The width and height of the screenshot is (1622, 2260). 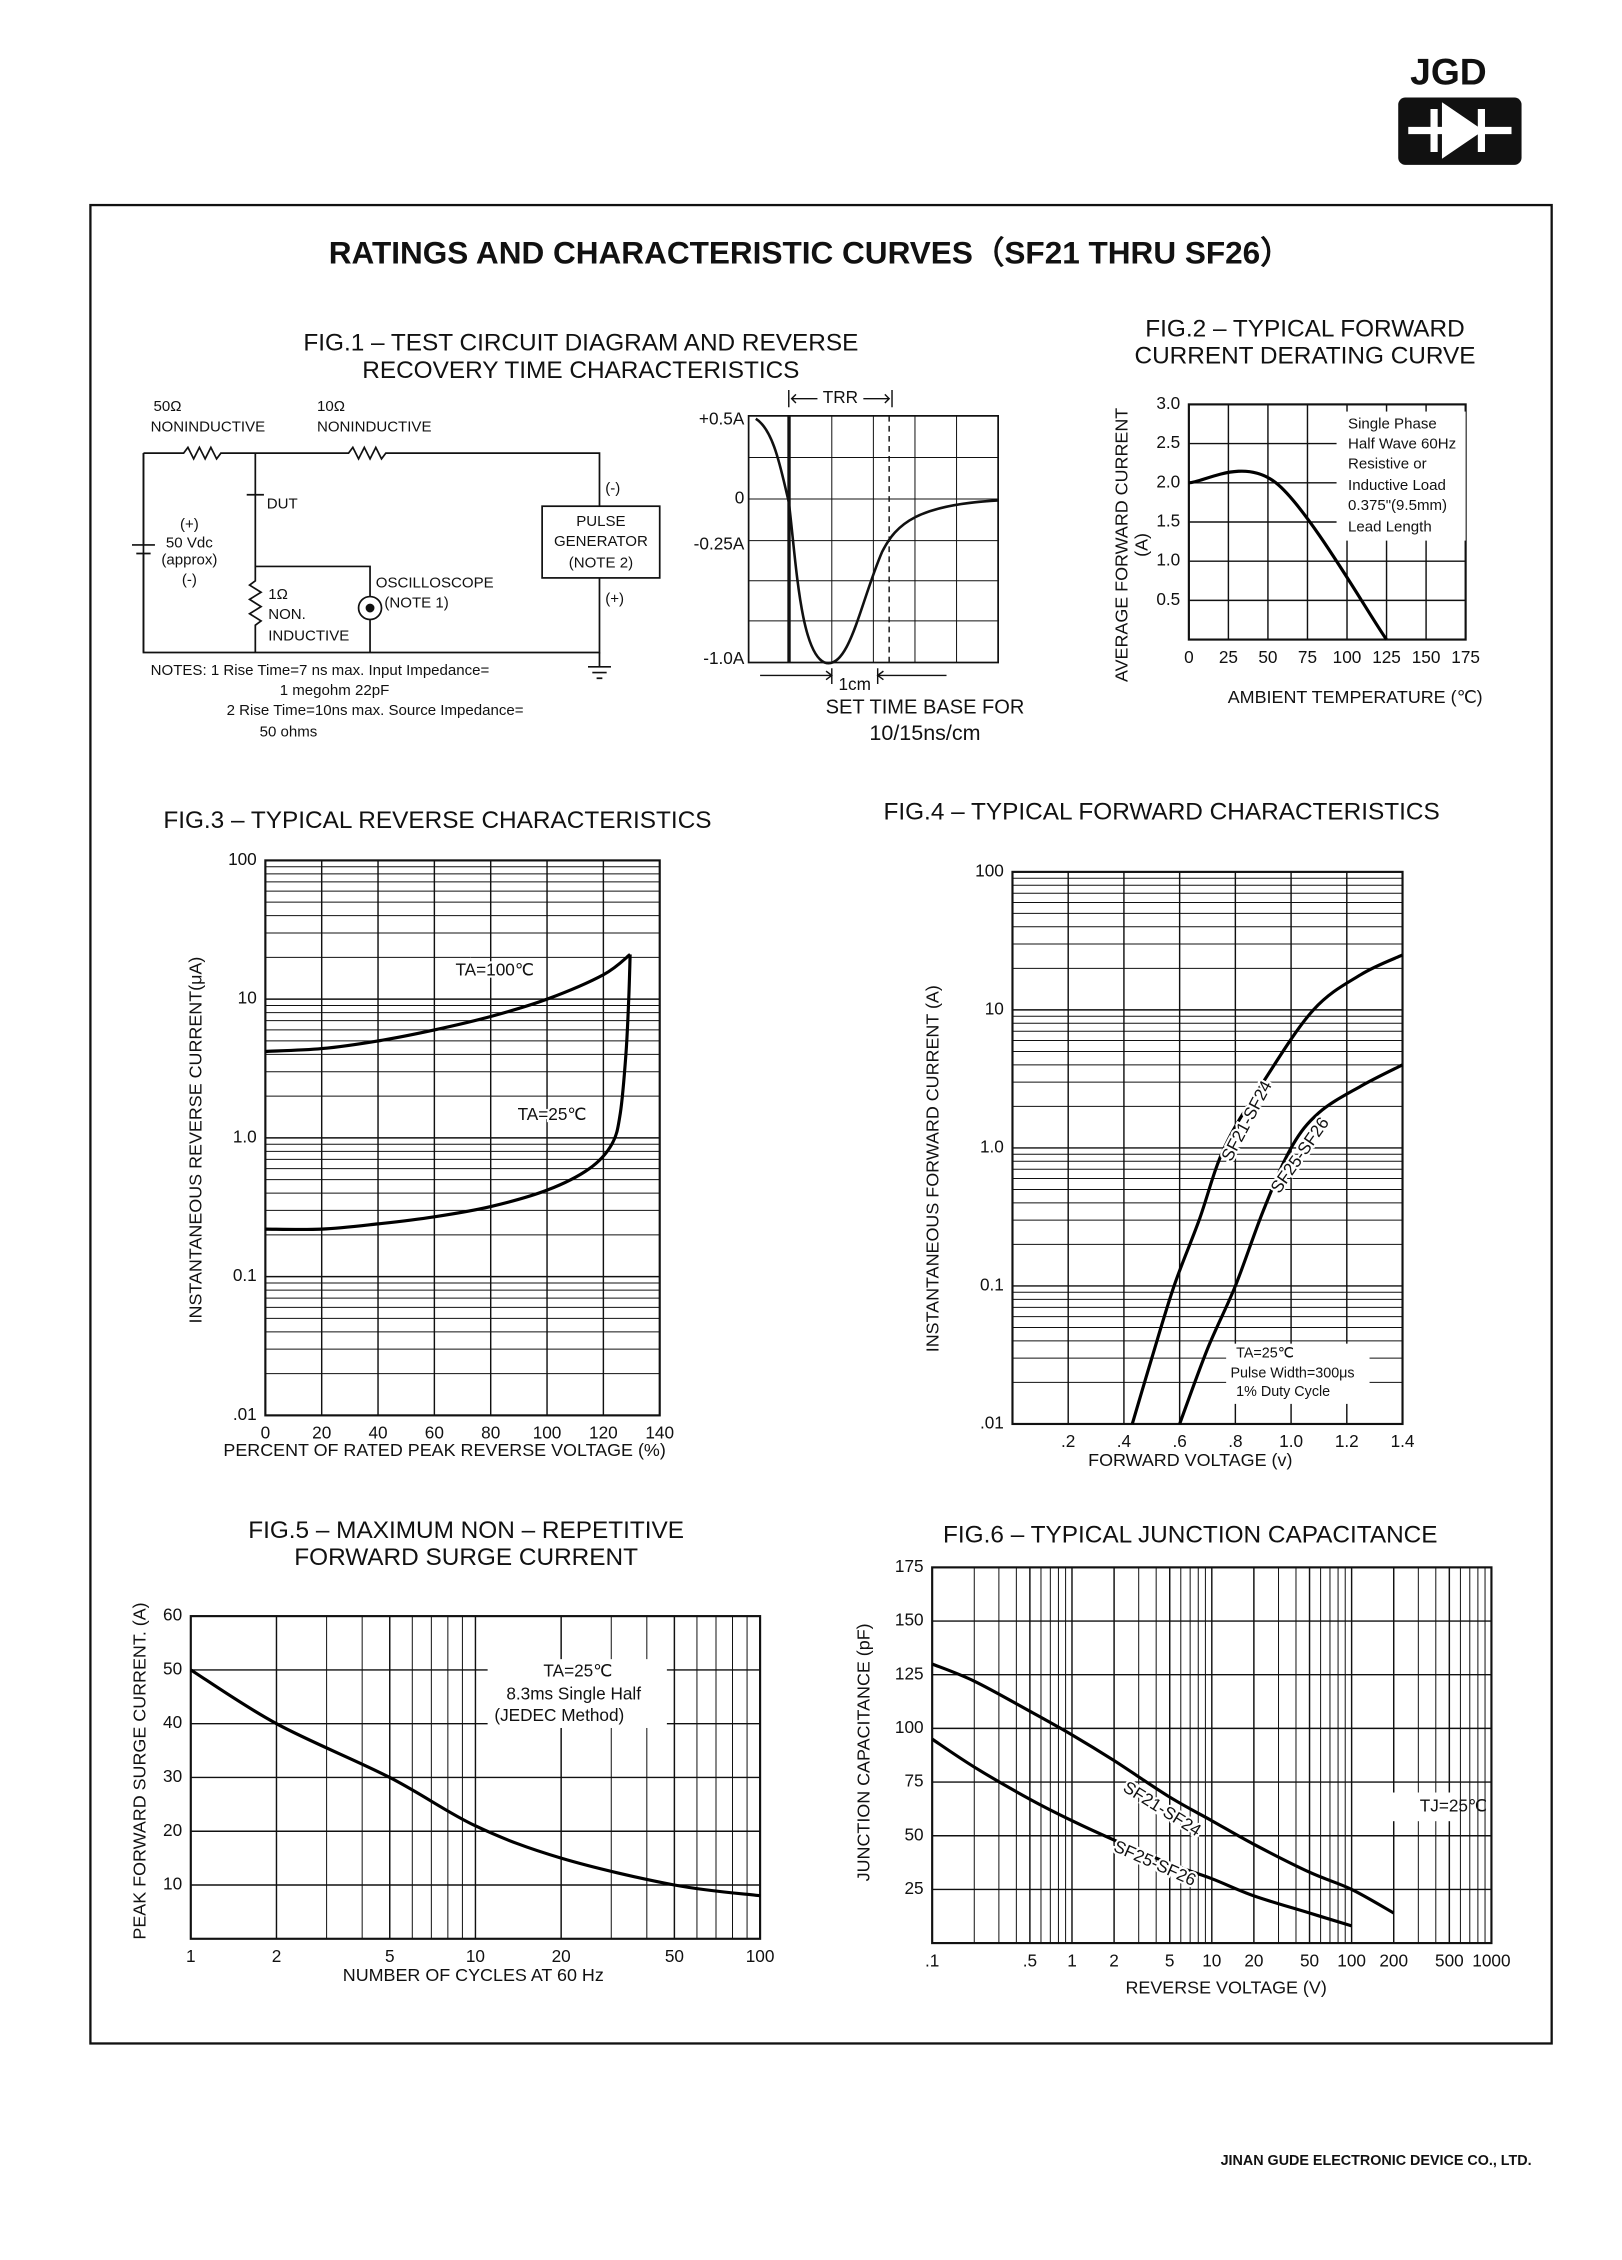 I want to click on x-tick-label: .2, so click(x=1068, y=1441).